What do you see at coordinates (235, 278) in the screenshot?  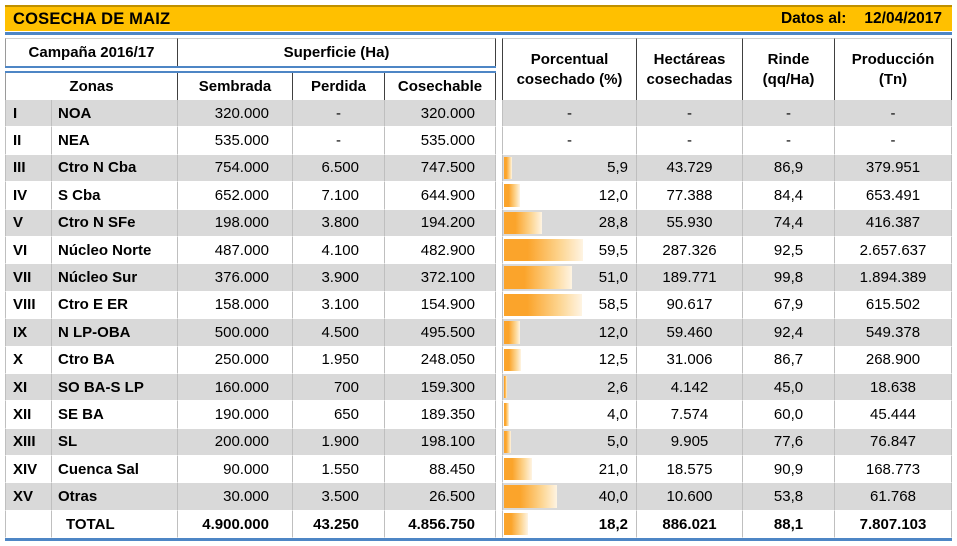 I see `cell-sembrada: 376.000` at bounding box center [235, 278].